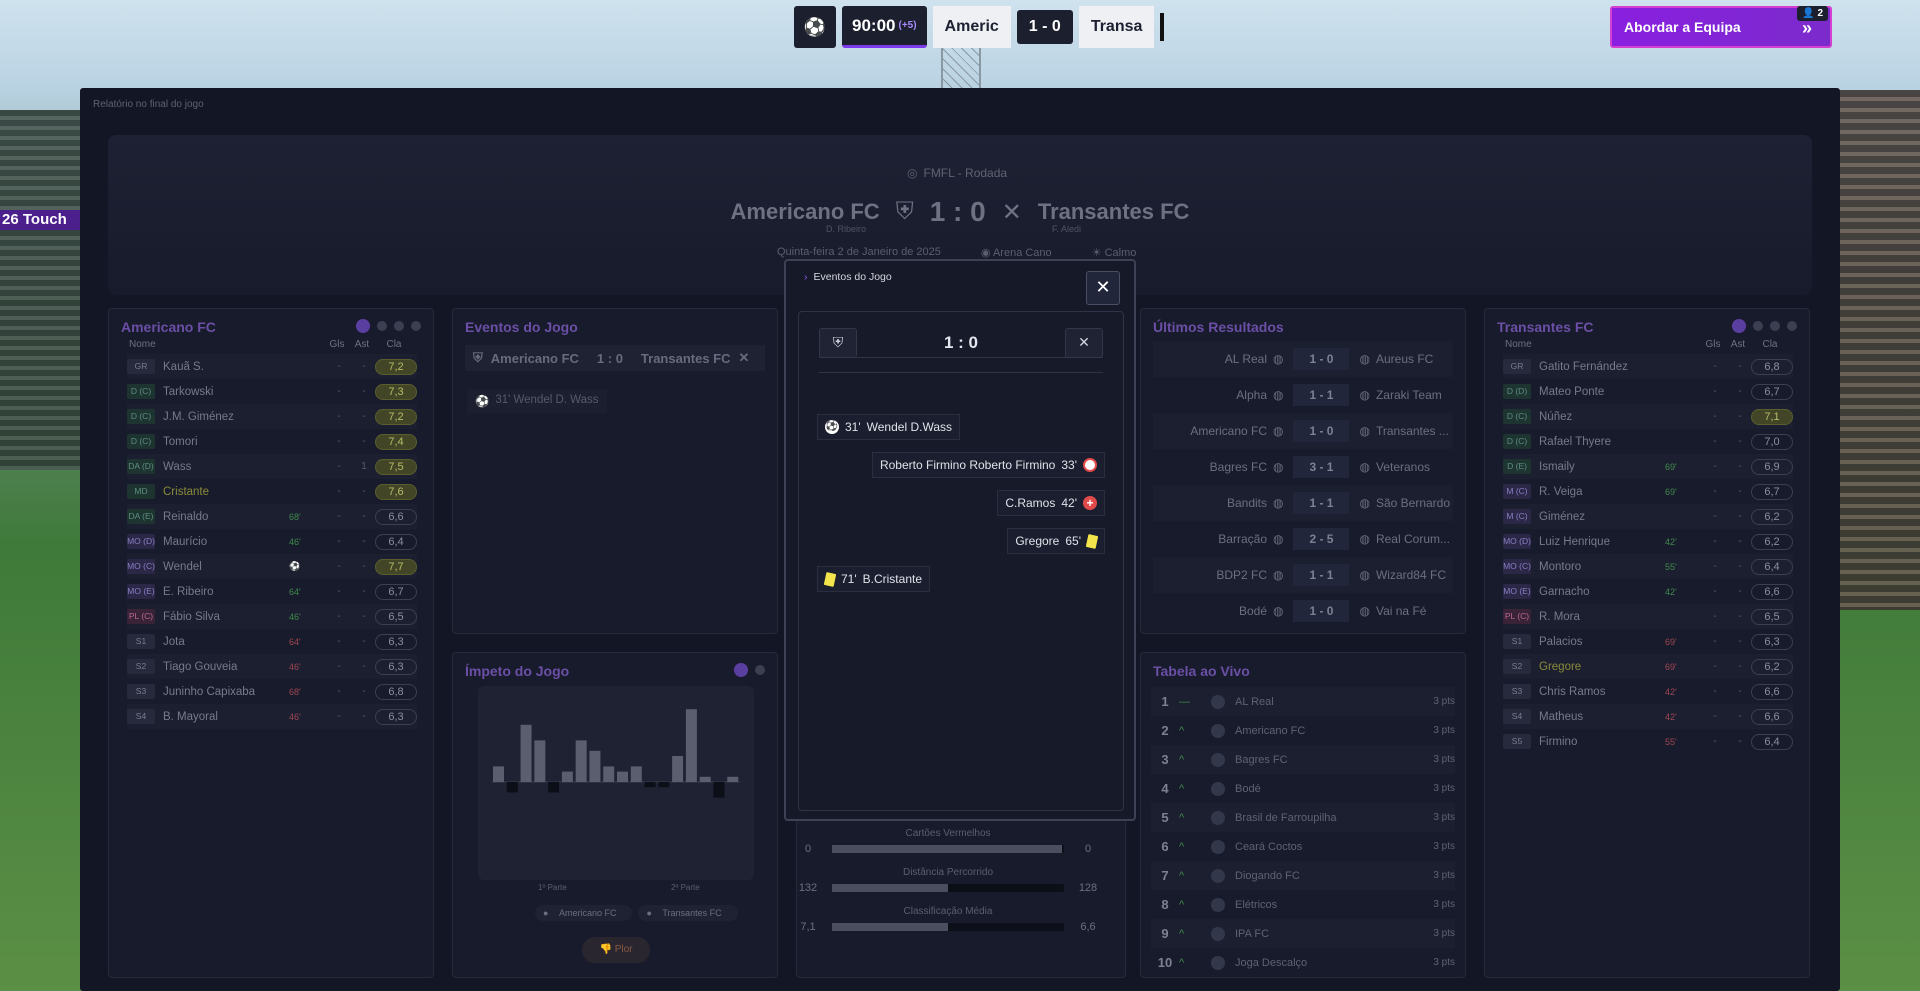 The height and width of the screenshot is (991, 1920). Describe the element at coordinates (815, 27) in the screenshot. I see `match-icon: ⚽` at that location.